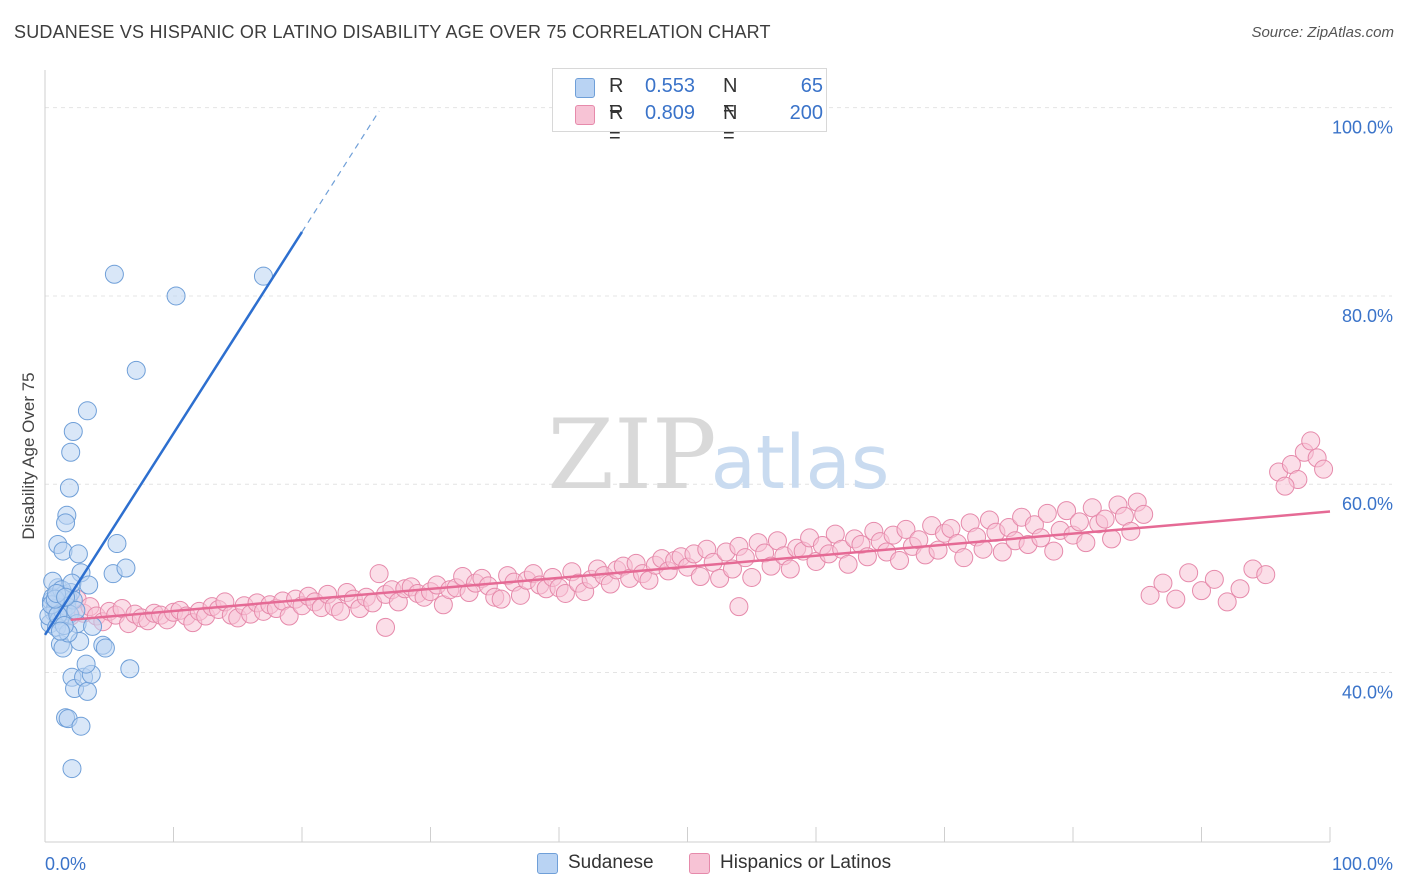  What do you see at coordinates (585, 115) in the screenshot?
I see `legend-swatch-pink` at bounding box center [585, 115].